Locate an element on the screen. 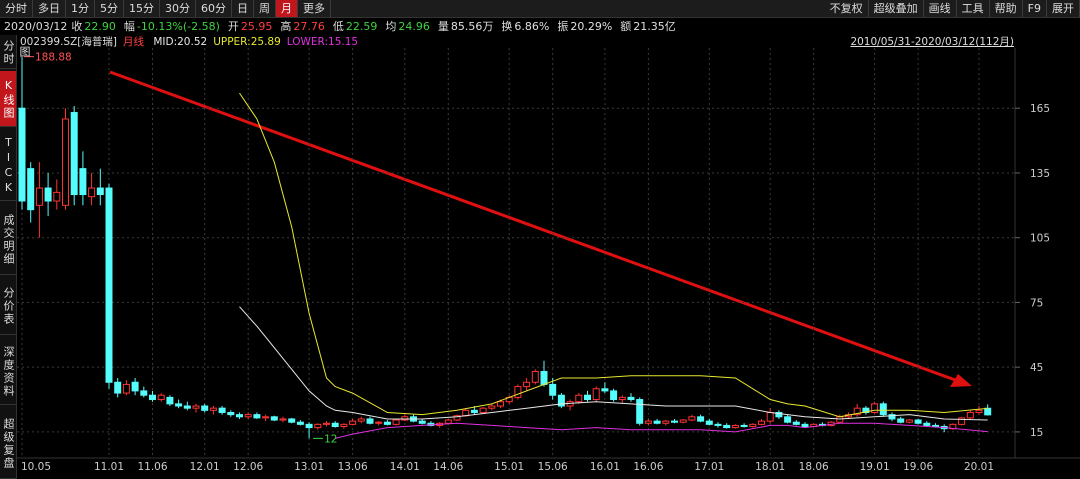 The width and height of the screenshot is (1080, 479). tool-button: F9 is located at coordinates (1035, 8).